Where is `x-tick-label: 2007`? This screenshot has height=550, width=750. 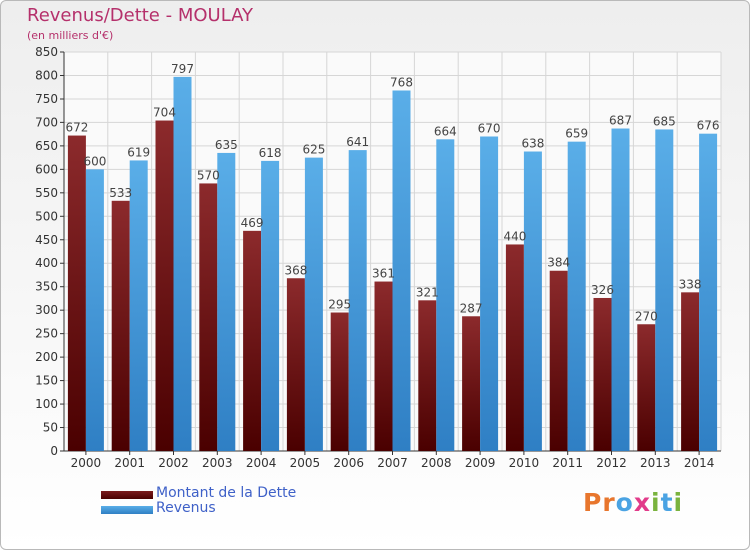
x-tick-label: 2007 is located at coordinates (392, 463).